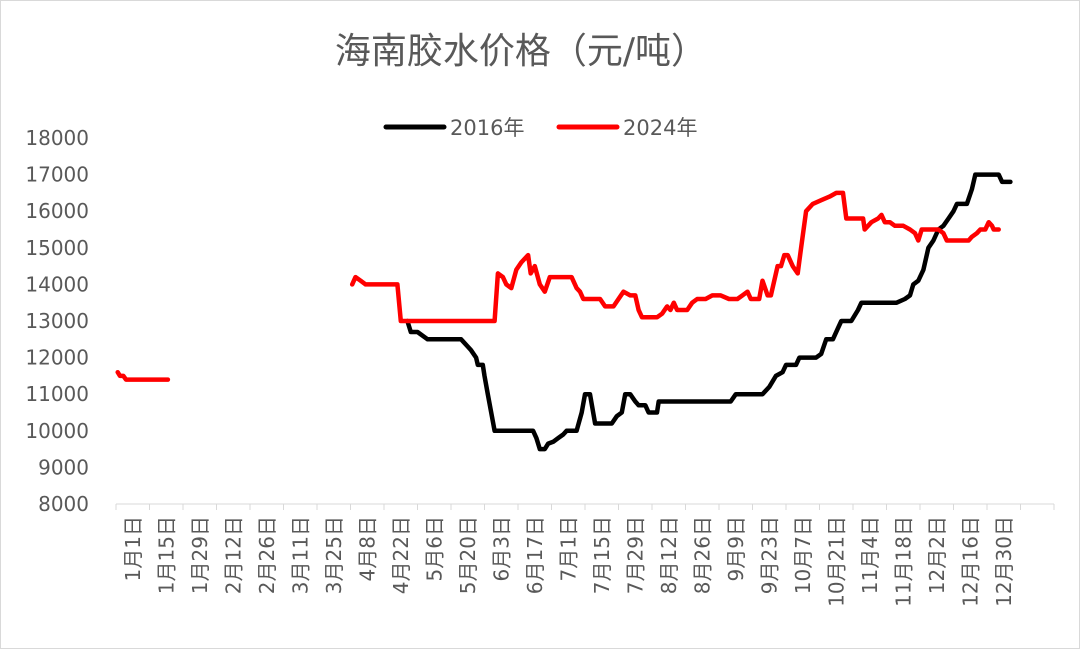  Describe the element at coordinates (702, 555) in the screenshot. I see `x-tick-label: 8月26日` at that location.